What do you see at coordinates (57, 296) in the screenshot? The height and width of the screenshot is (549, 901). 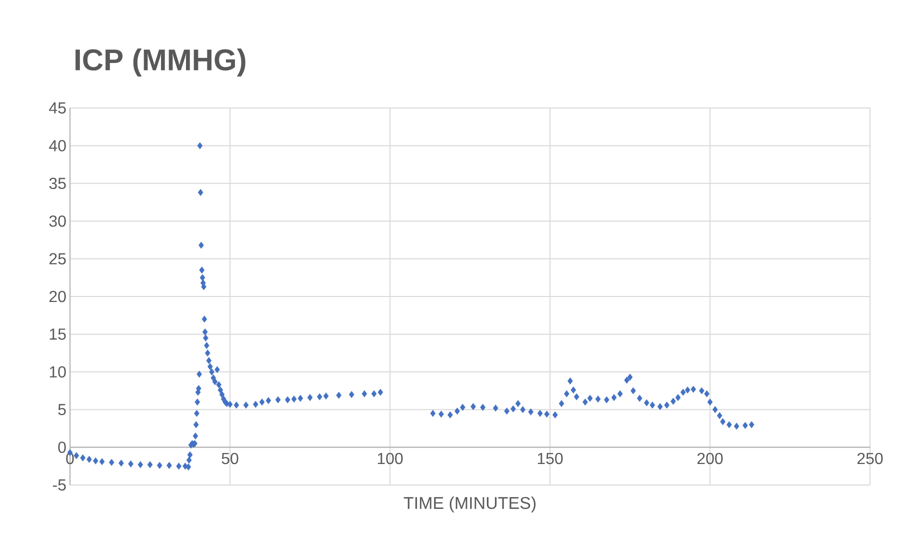 I see `y-tick-label: 20` at bounding box center [57, 296].